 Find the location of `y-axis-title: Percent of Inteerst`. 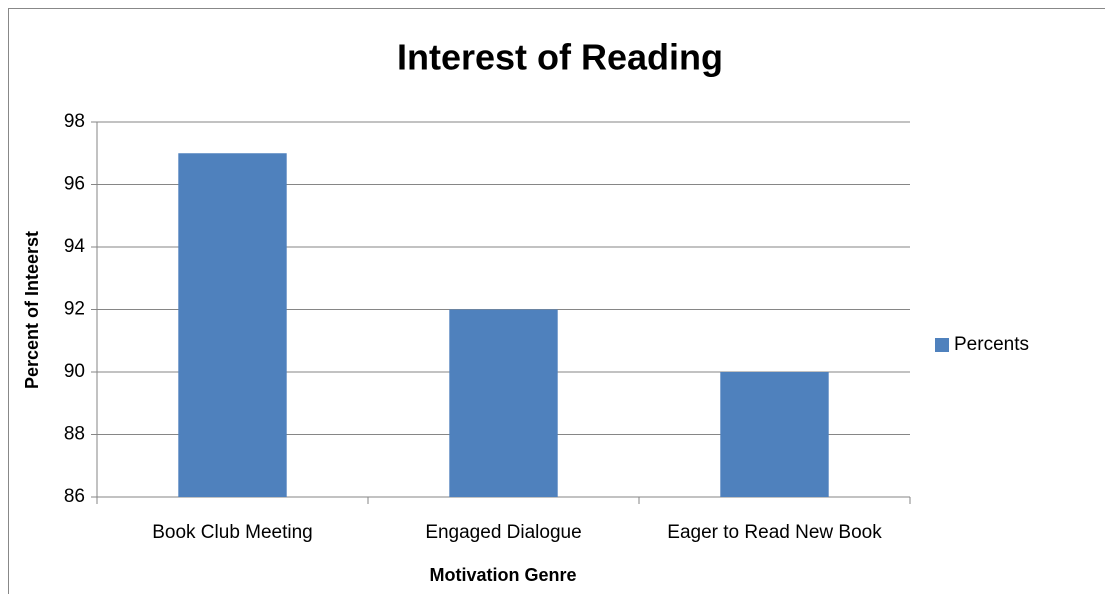

y-axis-title: Percent of Inteerst is located at coordinates (32, 310).